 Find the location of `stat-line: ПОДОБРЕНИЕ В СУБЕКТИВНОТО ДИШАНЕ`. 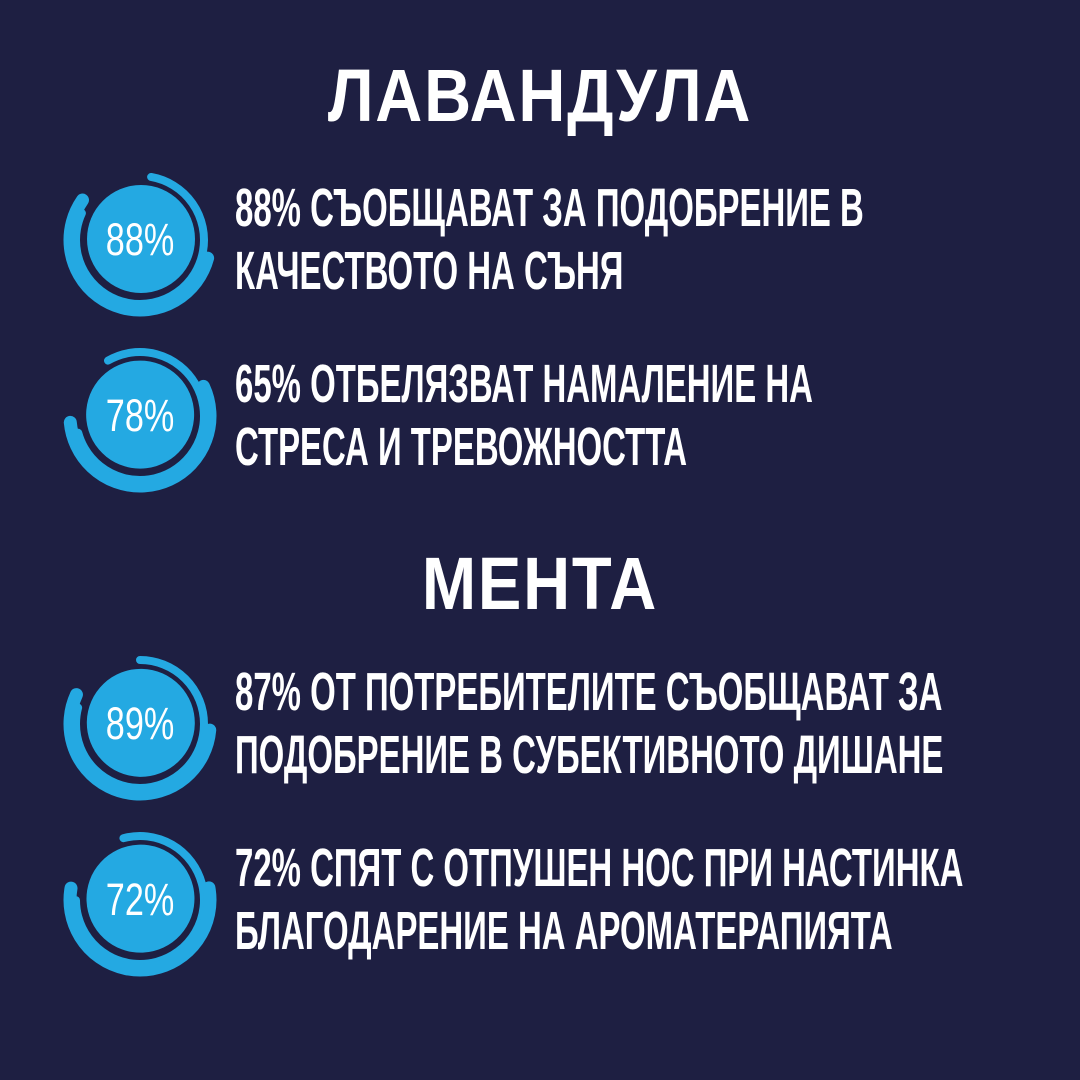

stat-line: ПОДОБРЕНИЕ В СУБЕКТИВНОТО ДИШАНЕ is located at coordinates (589, 755).